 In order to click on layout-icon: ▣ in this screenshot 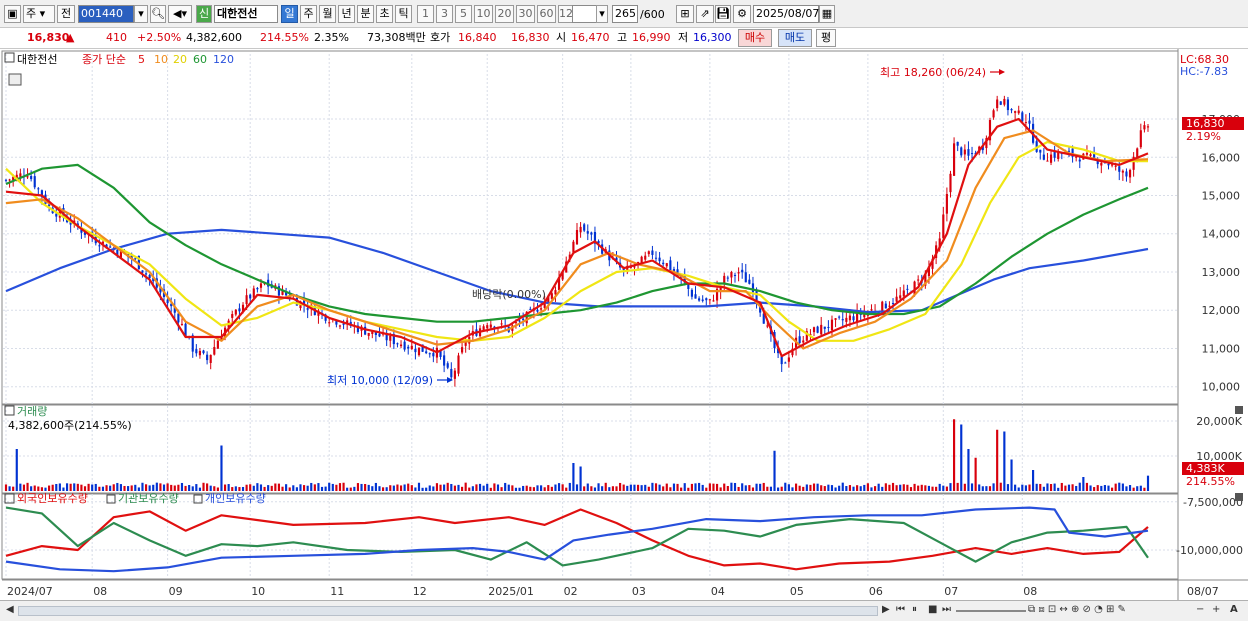, I will do `click(12, 14)`.